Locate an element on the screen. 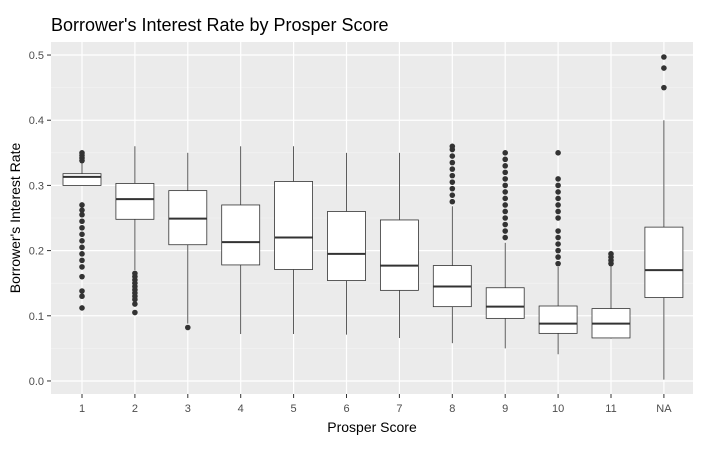  y-tick-label: 0.1 is located at coordinates (36, 317).